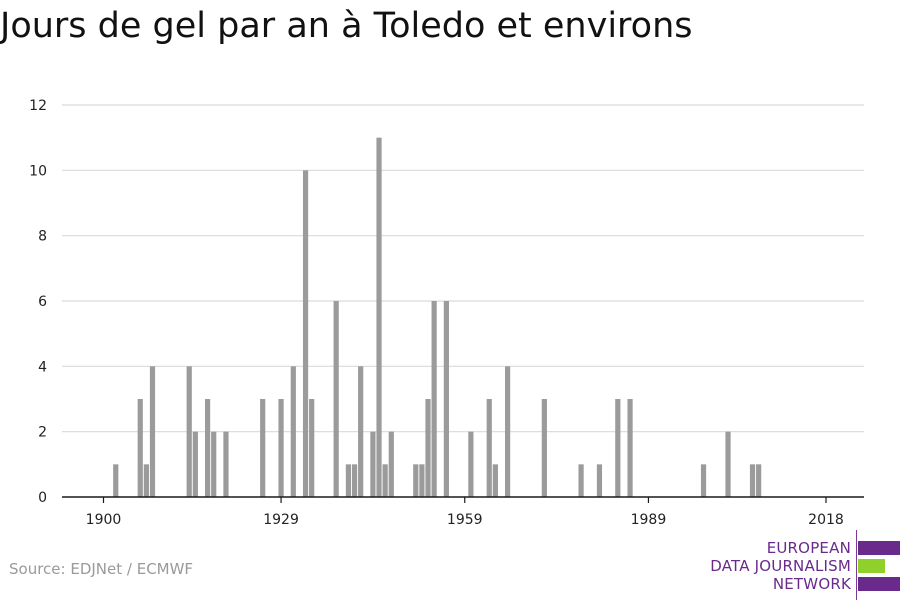  Describe the element at coordinates (826, 520) in the screenshot. I see `x-tick-label-2018: 2018` at that location.